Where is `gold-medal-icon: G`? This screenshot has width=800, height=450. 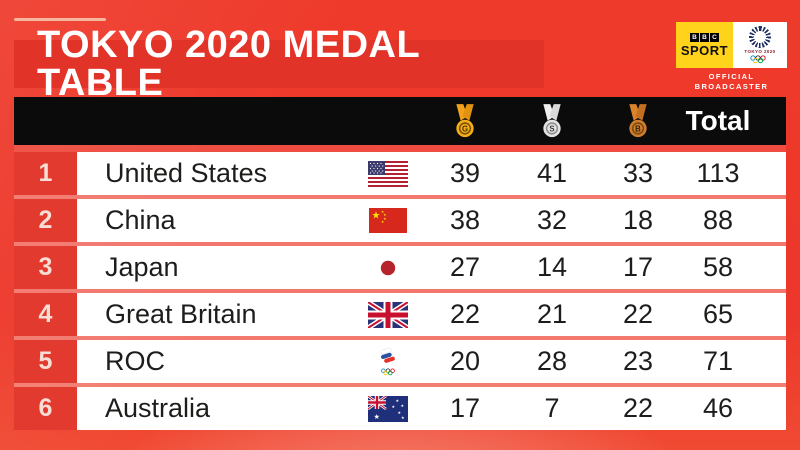 gold-medal-icon: G is located at coordinates (465, 120).